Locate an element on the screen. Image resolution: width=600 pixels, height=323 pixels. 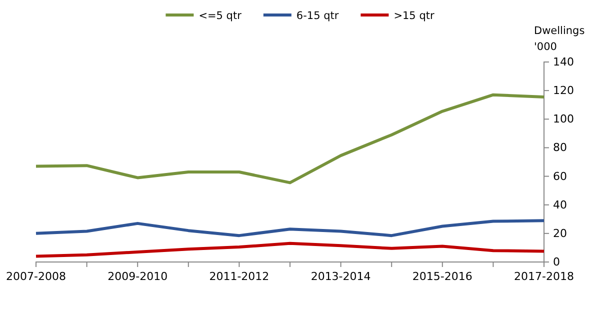
y-tick-label: 60 is located at coordinates (560, 176).